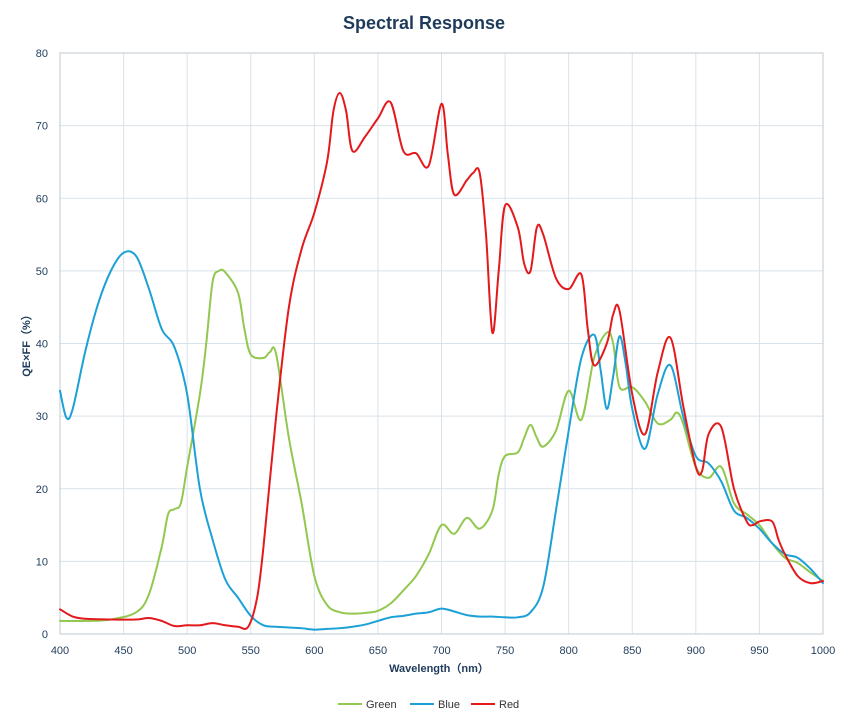  What do you see at coordinates (439, 668) in the screenshot?
I see `x-axis-label: Wavelength（nm）` at bounding box center [439, 668].